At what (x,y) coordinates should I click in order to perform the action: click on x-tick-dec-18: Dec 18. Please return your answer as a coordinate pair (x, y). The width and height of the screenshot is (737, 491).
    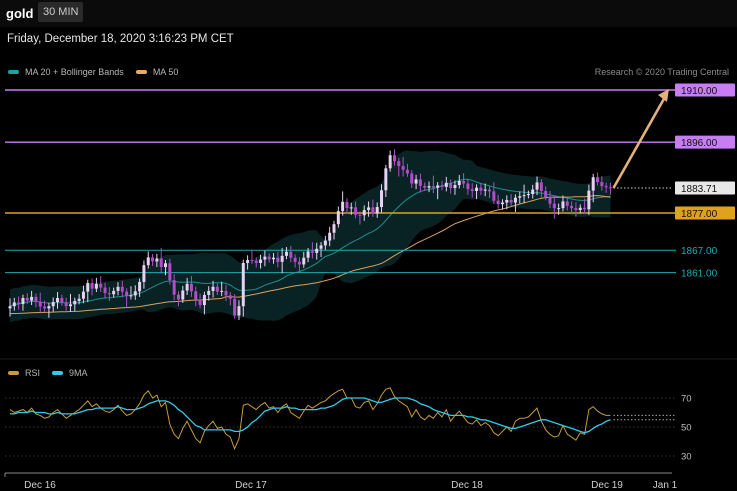
    Looking at the image, I should click on (467, 485).